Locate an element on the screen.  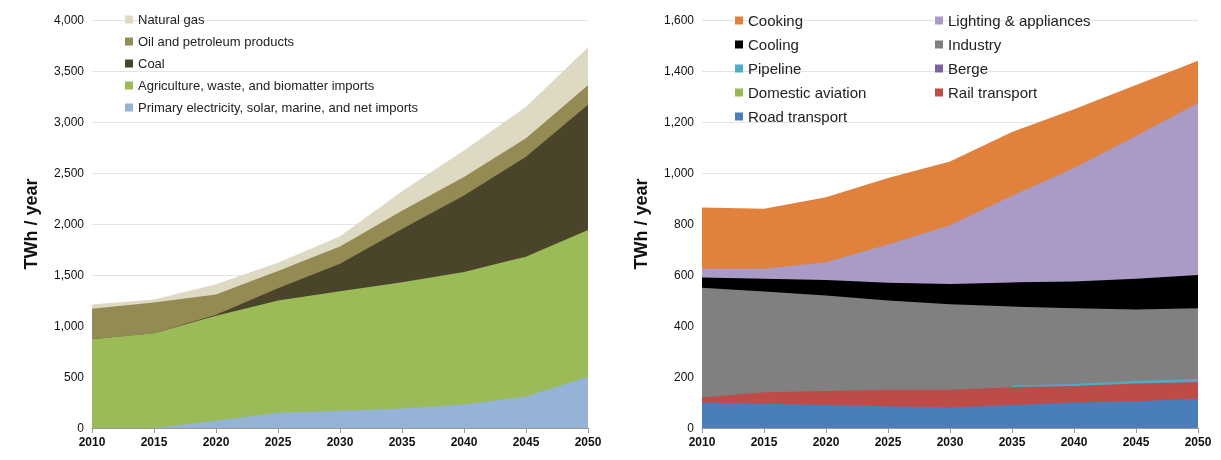
legend-label: Domestic aviation is located at coordinates (807, 92).